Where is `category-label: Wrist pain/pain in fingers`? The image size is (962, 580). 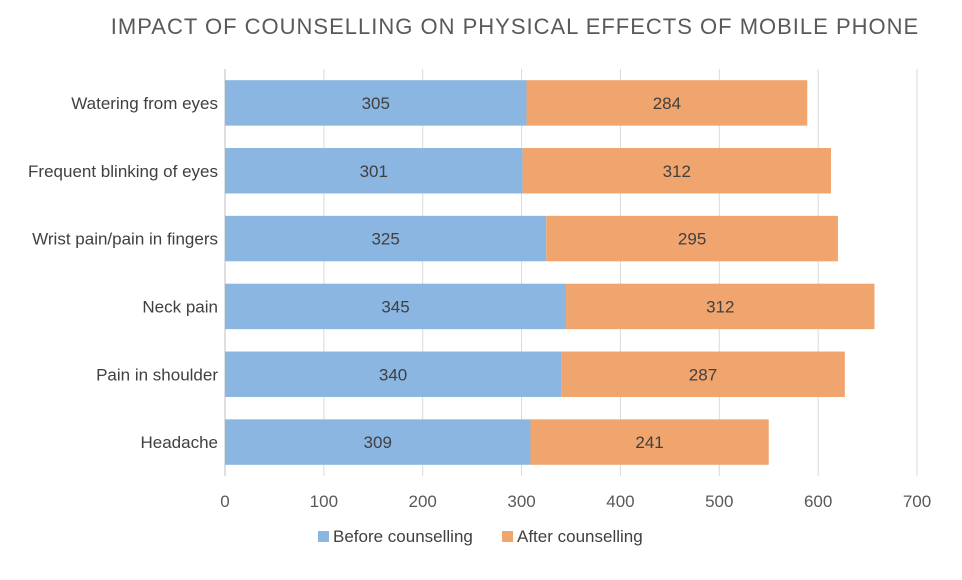
category-label: Wrist pain/pain in fingers is located at coordinates (125, 239).